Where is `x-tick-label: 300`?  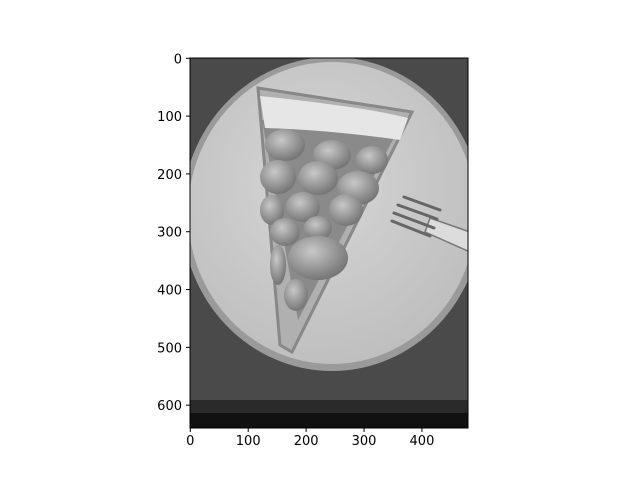 x-tick-label: 300 is located at coordinates (364, 441).